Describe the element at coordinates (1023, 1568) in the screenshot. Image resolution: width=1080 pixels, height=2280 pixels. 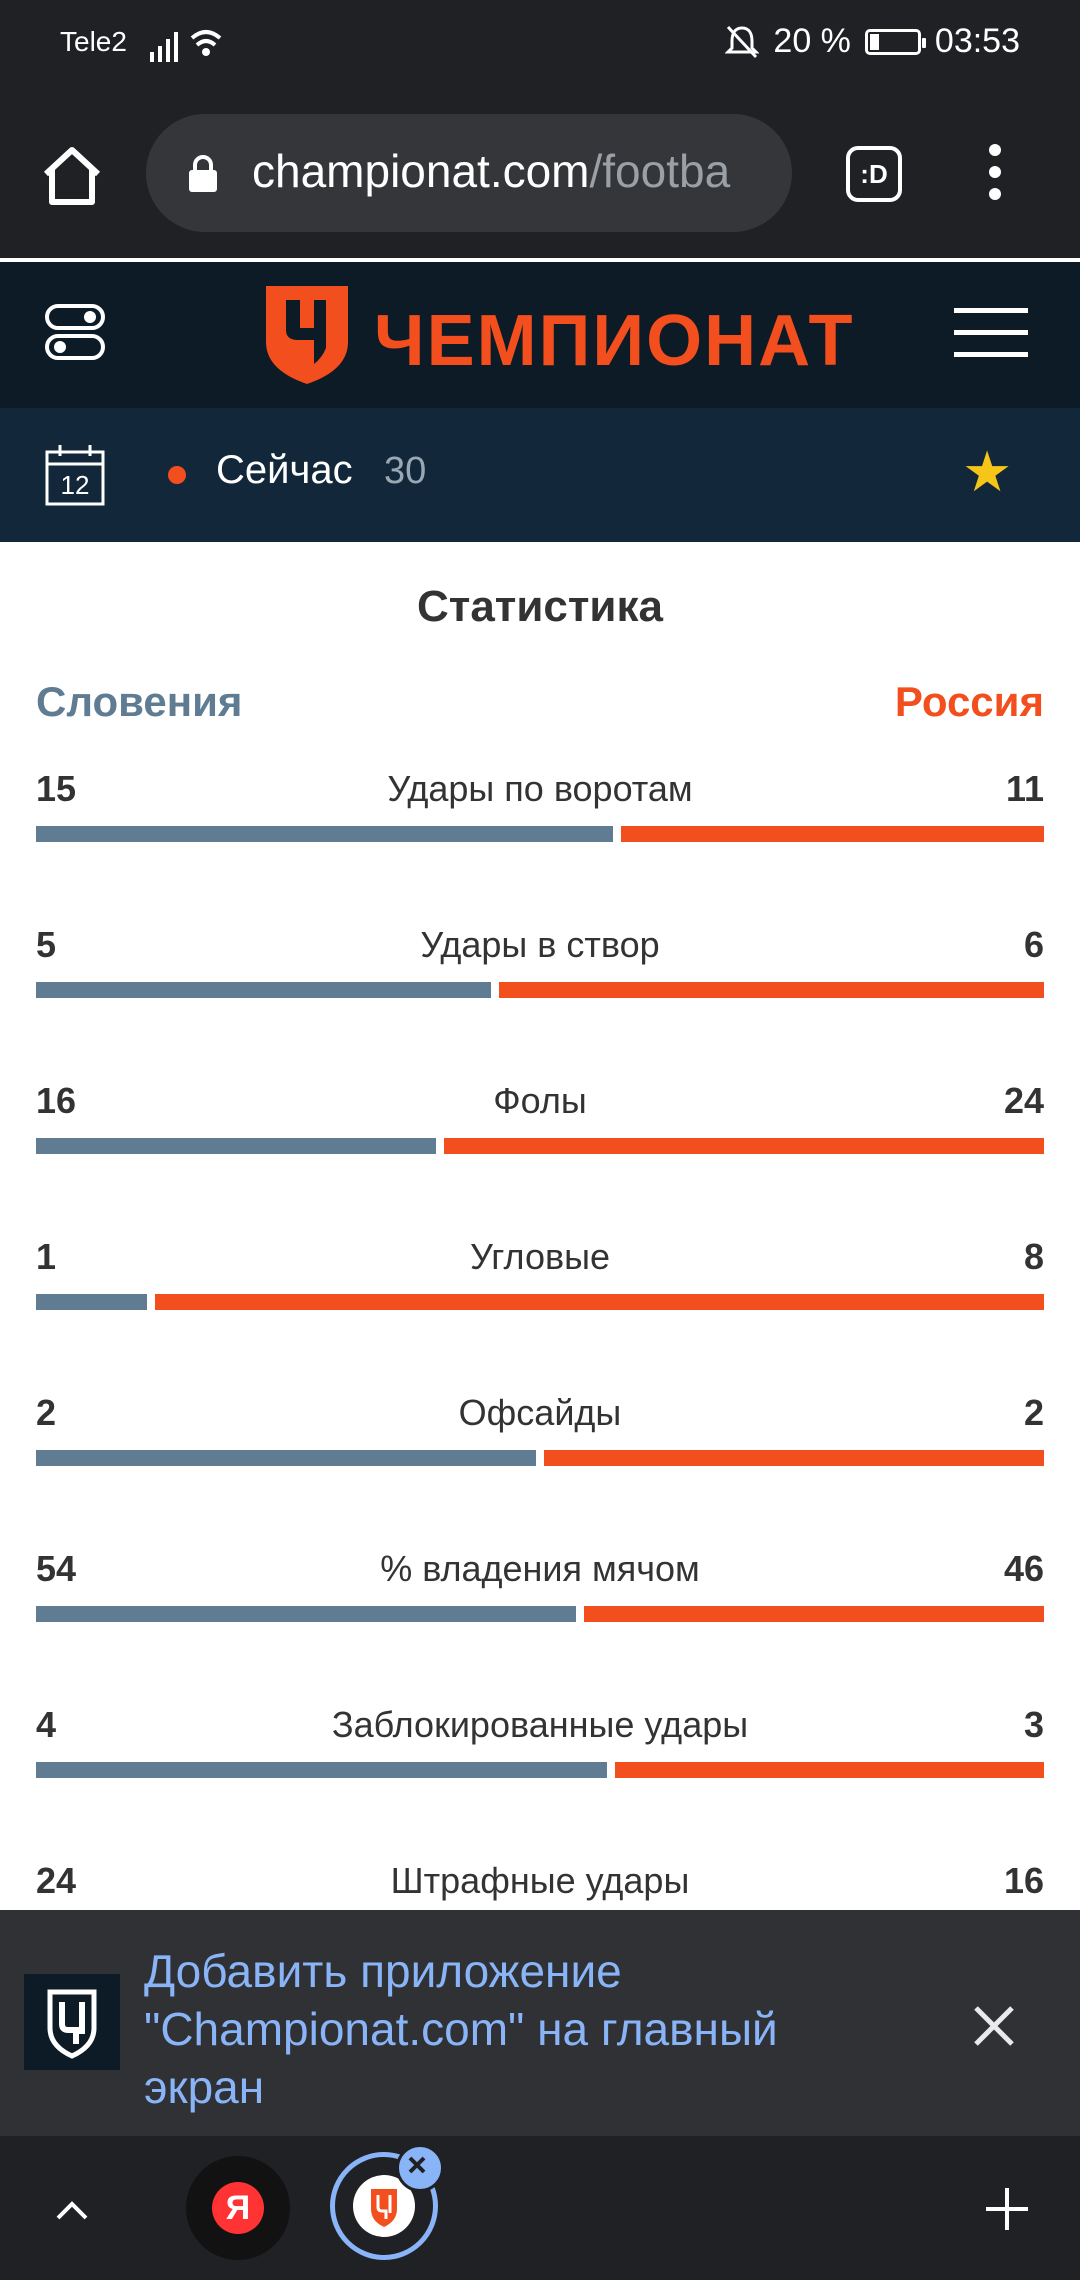
I see `stat-away-value: 46` at that location.